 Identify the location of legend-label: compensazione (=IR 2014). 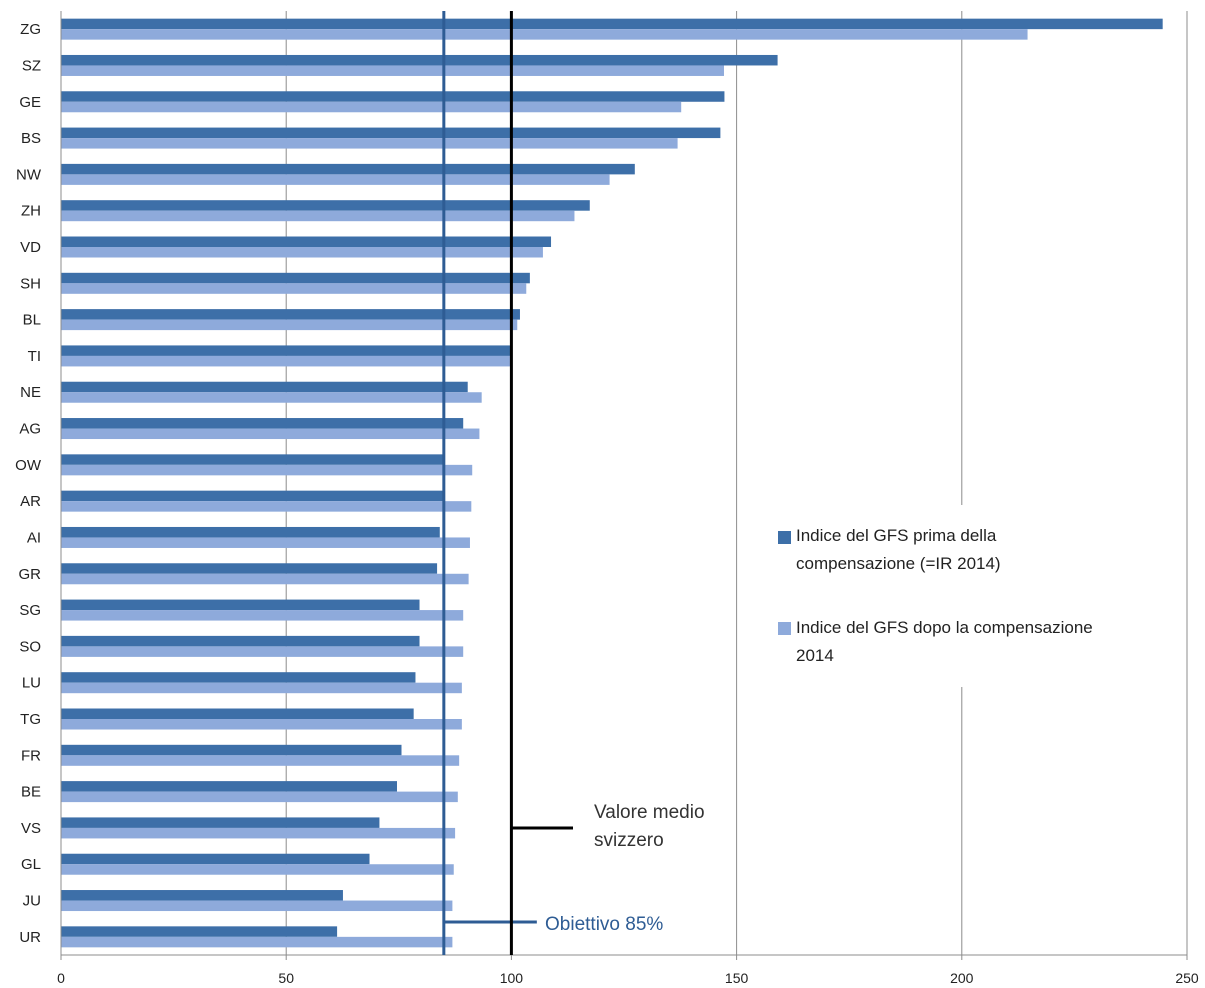
(898, 563).